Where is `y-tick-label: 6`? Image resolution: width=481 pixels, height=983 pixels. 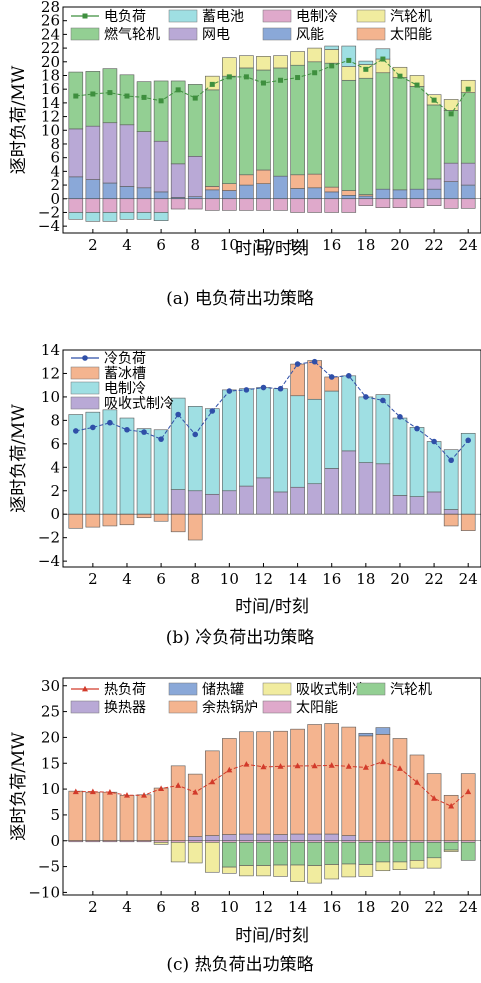
y-tick-label: 6 is located at coordinates (55, 158).